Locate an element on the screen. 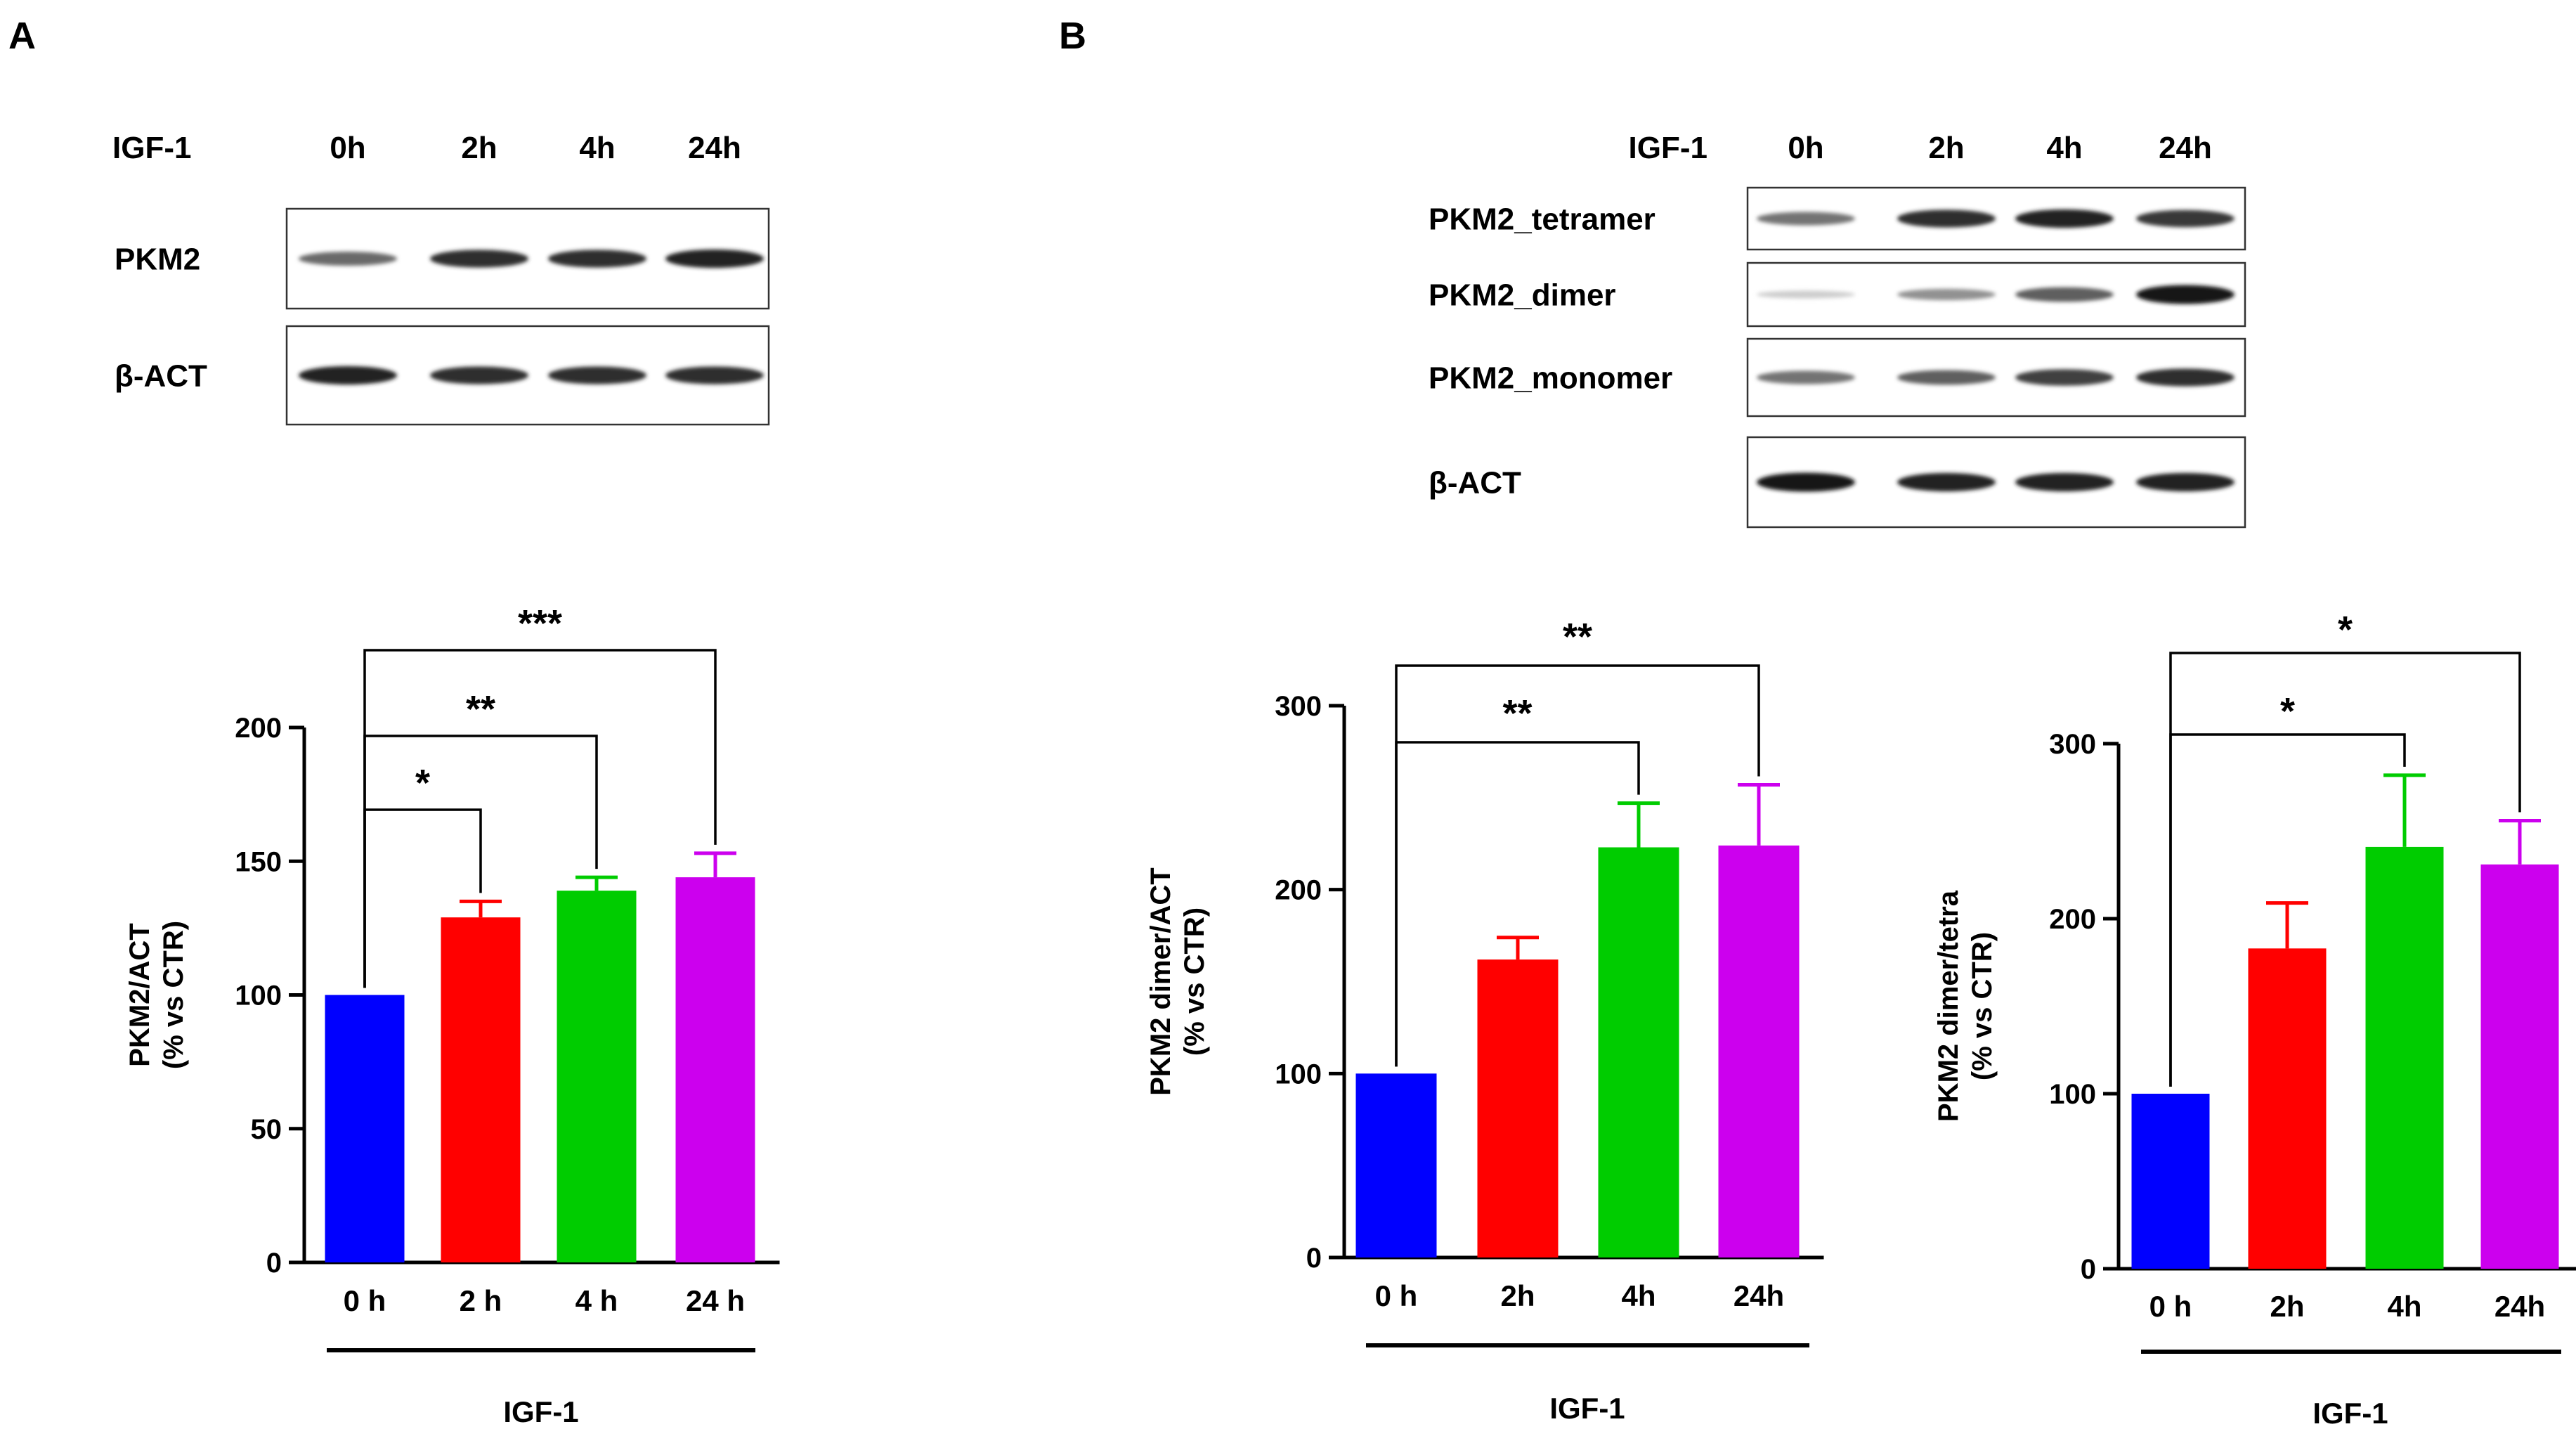  x-tick-label-24-h: 24 h is located at coordinates (715, 1300).